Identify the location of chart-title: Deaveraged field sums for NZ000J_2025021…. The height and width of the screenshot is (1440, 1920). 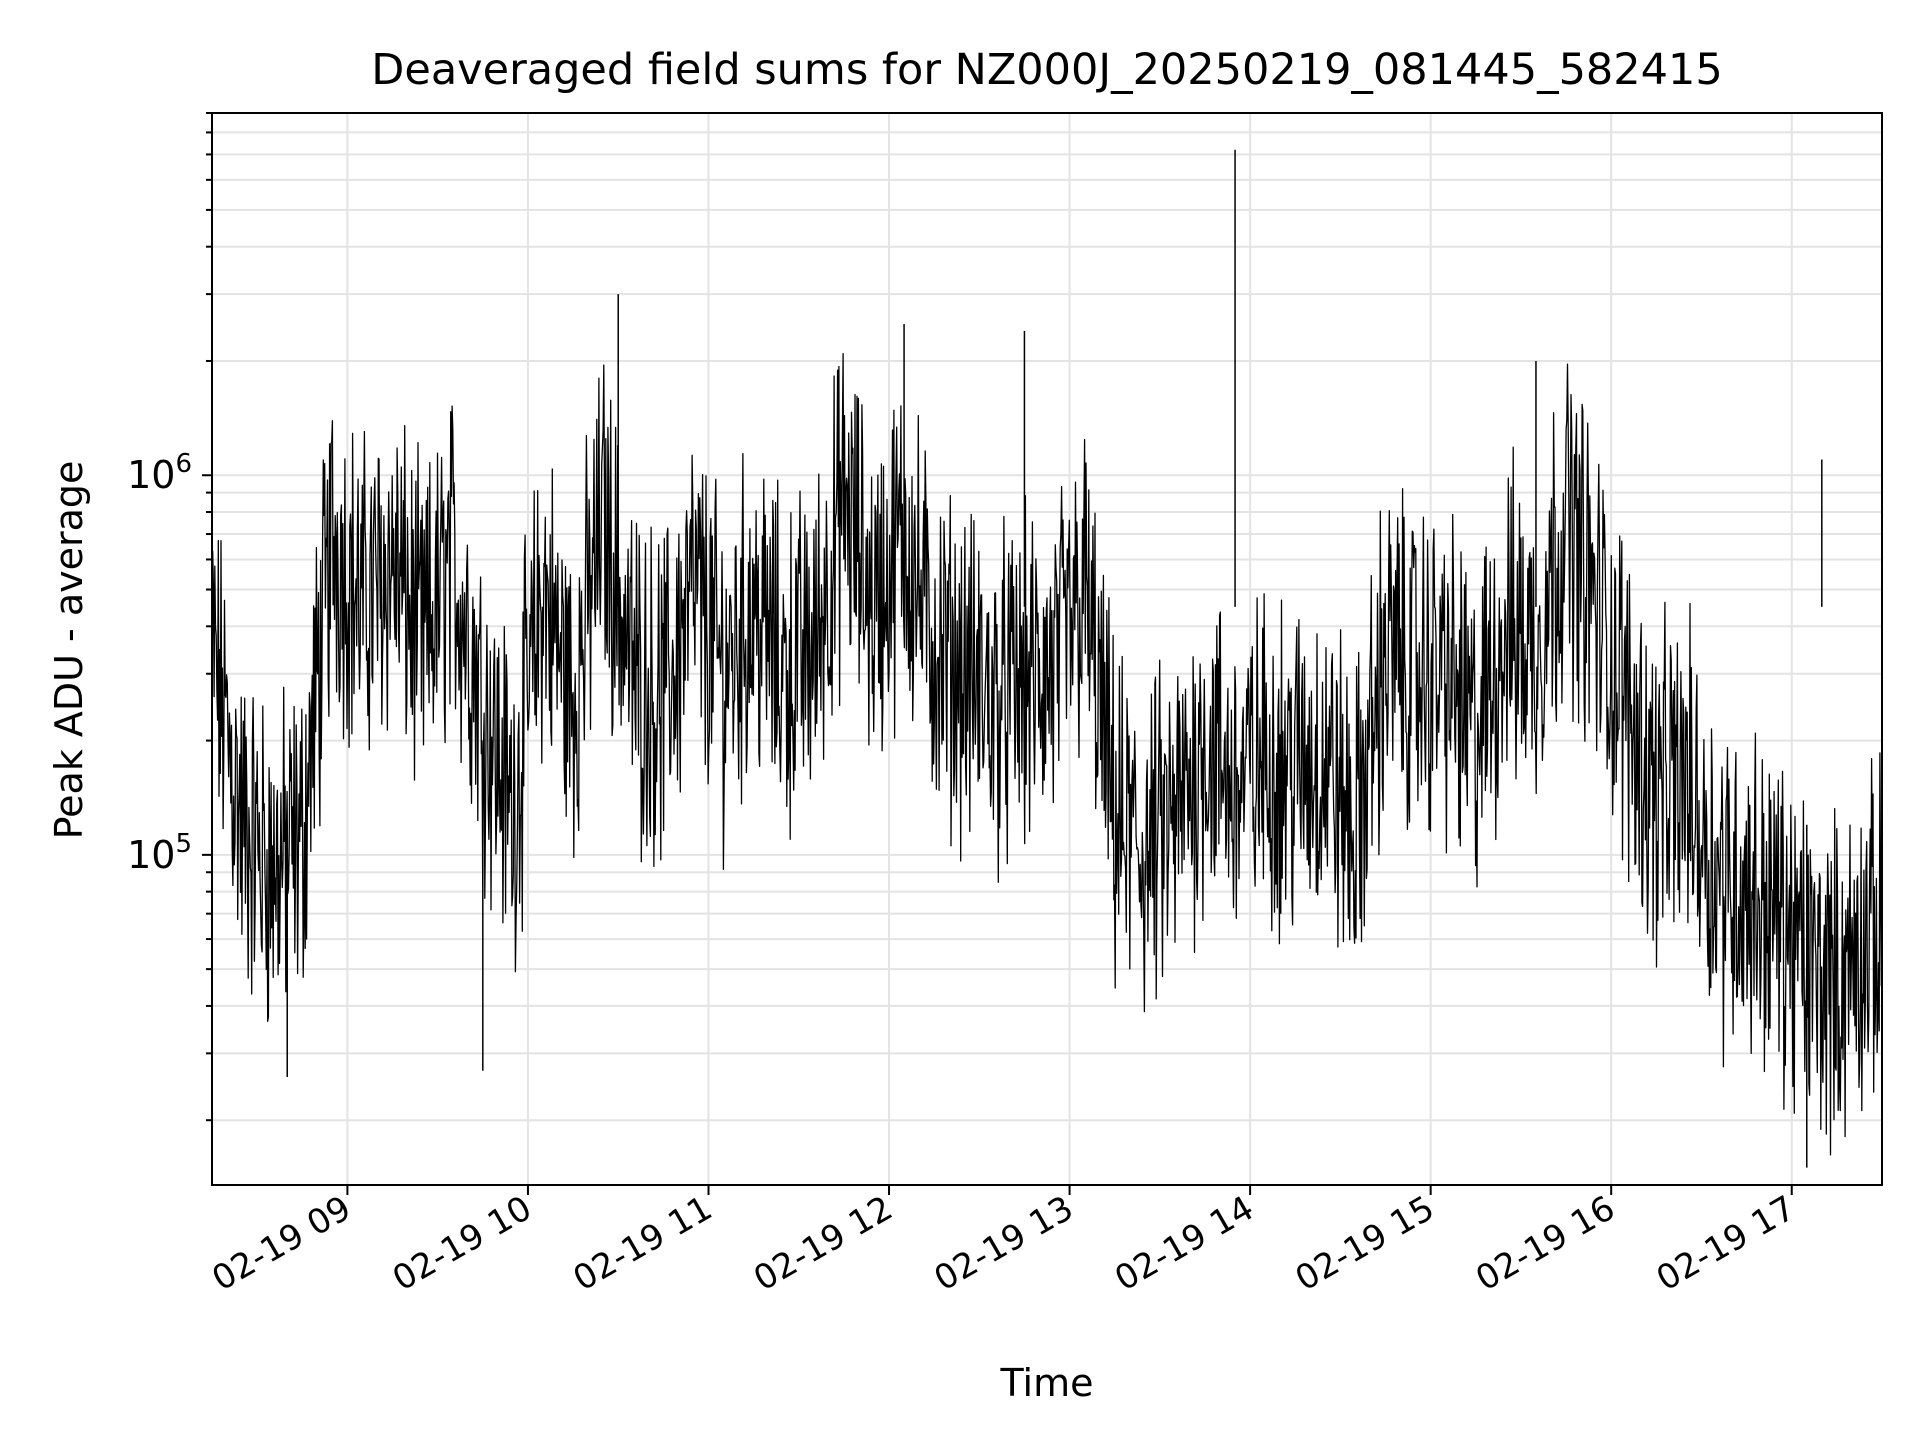
(1046, 70).